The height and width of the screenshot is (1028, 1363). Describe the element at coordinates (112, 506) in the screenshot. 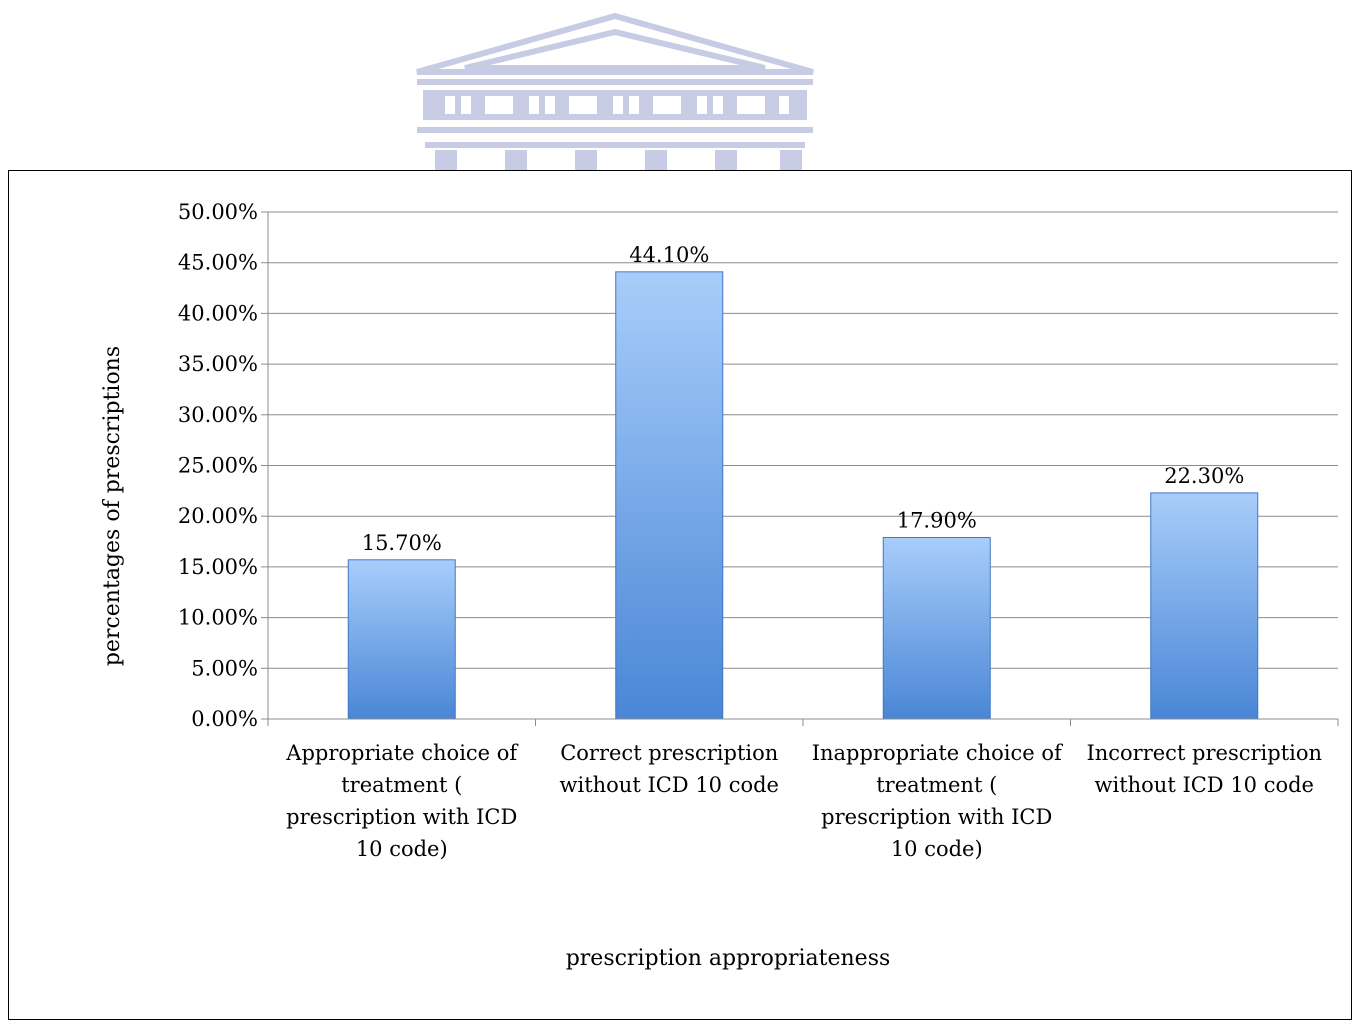

I see `y-axis-title: percentages of prescriptions` at that location.